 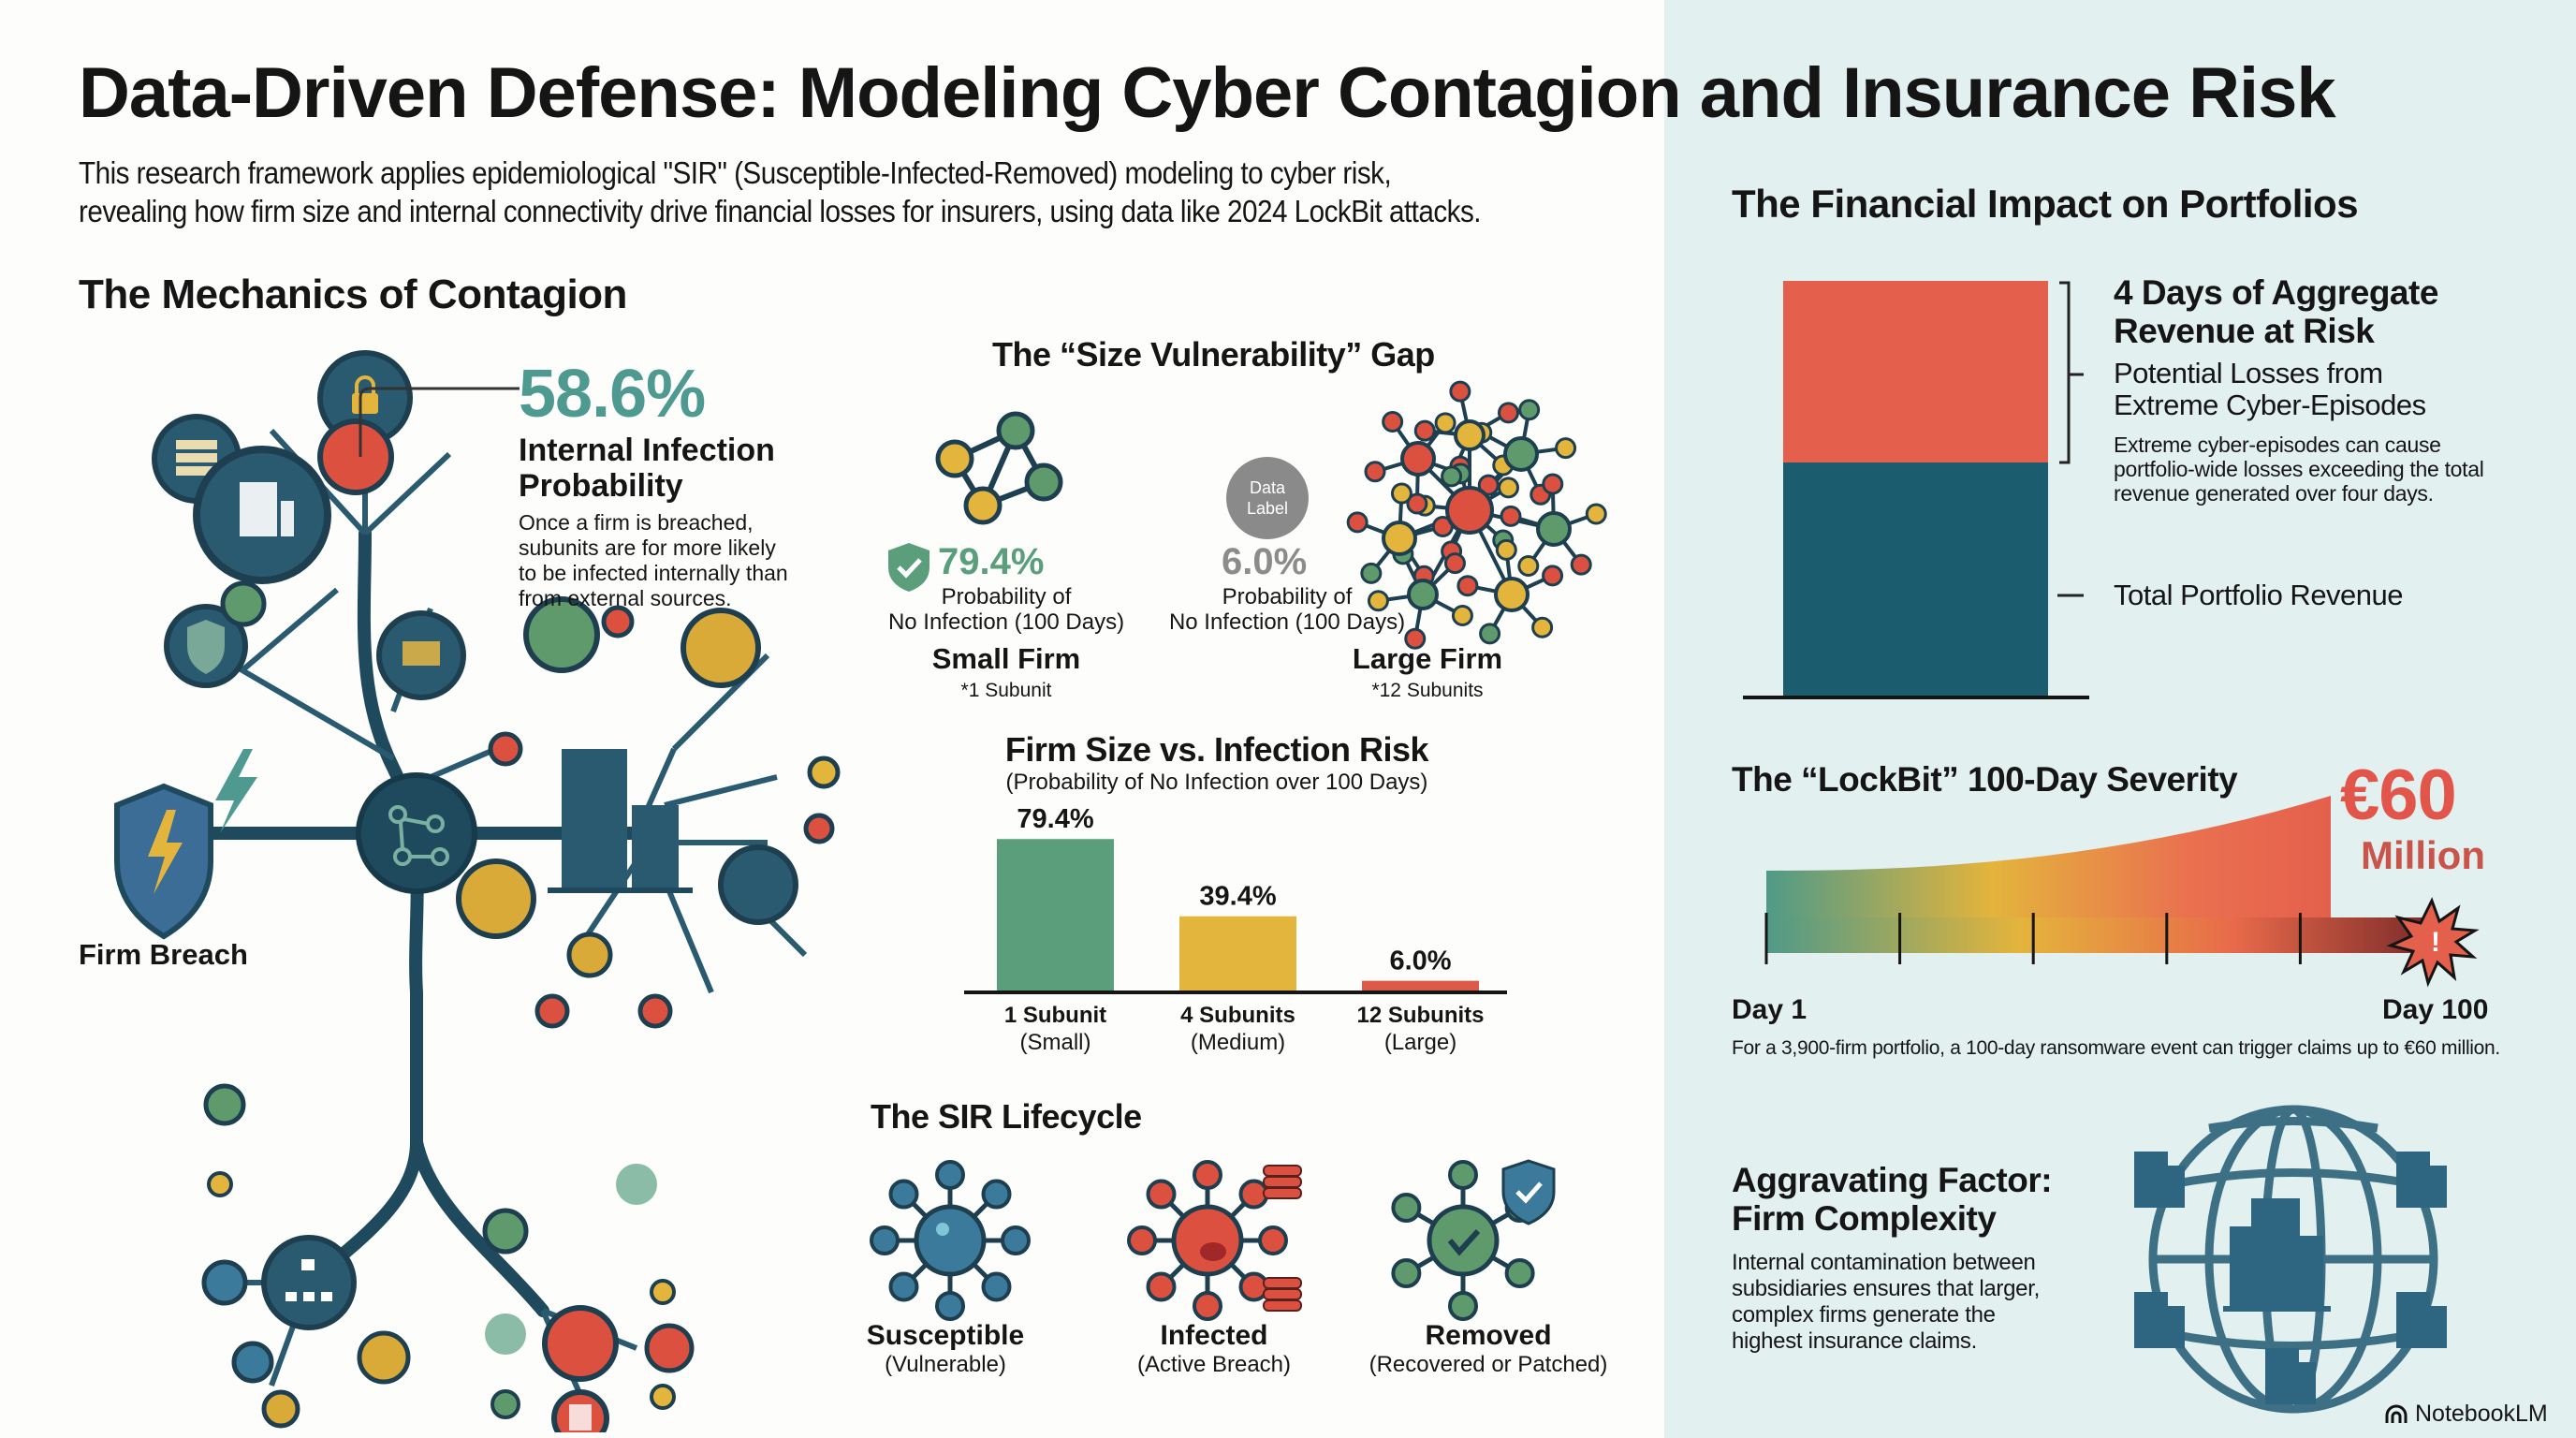 What do you see at coordinates (1055, 1042) in the screenshot?
I see `bar-category-sublabel: (Small)` at bounding box center [1055, 1042].